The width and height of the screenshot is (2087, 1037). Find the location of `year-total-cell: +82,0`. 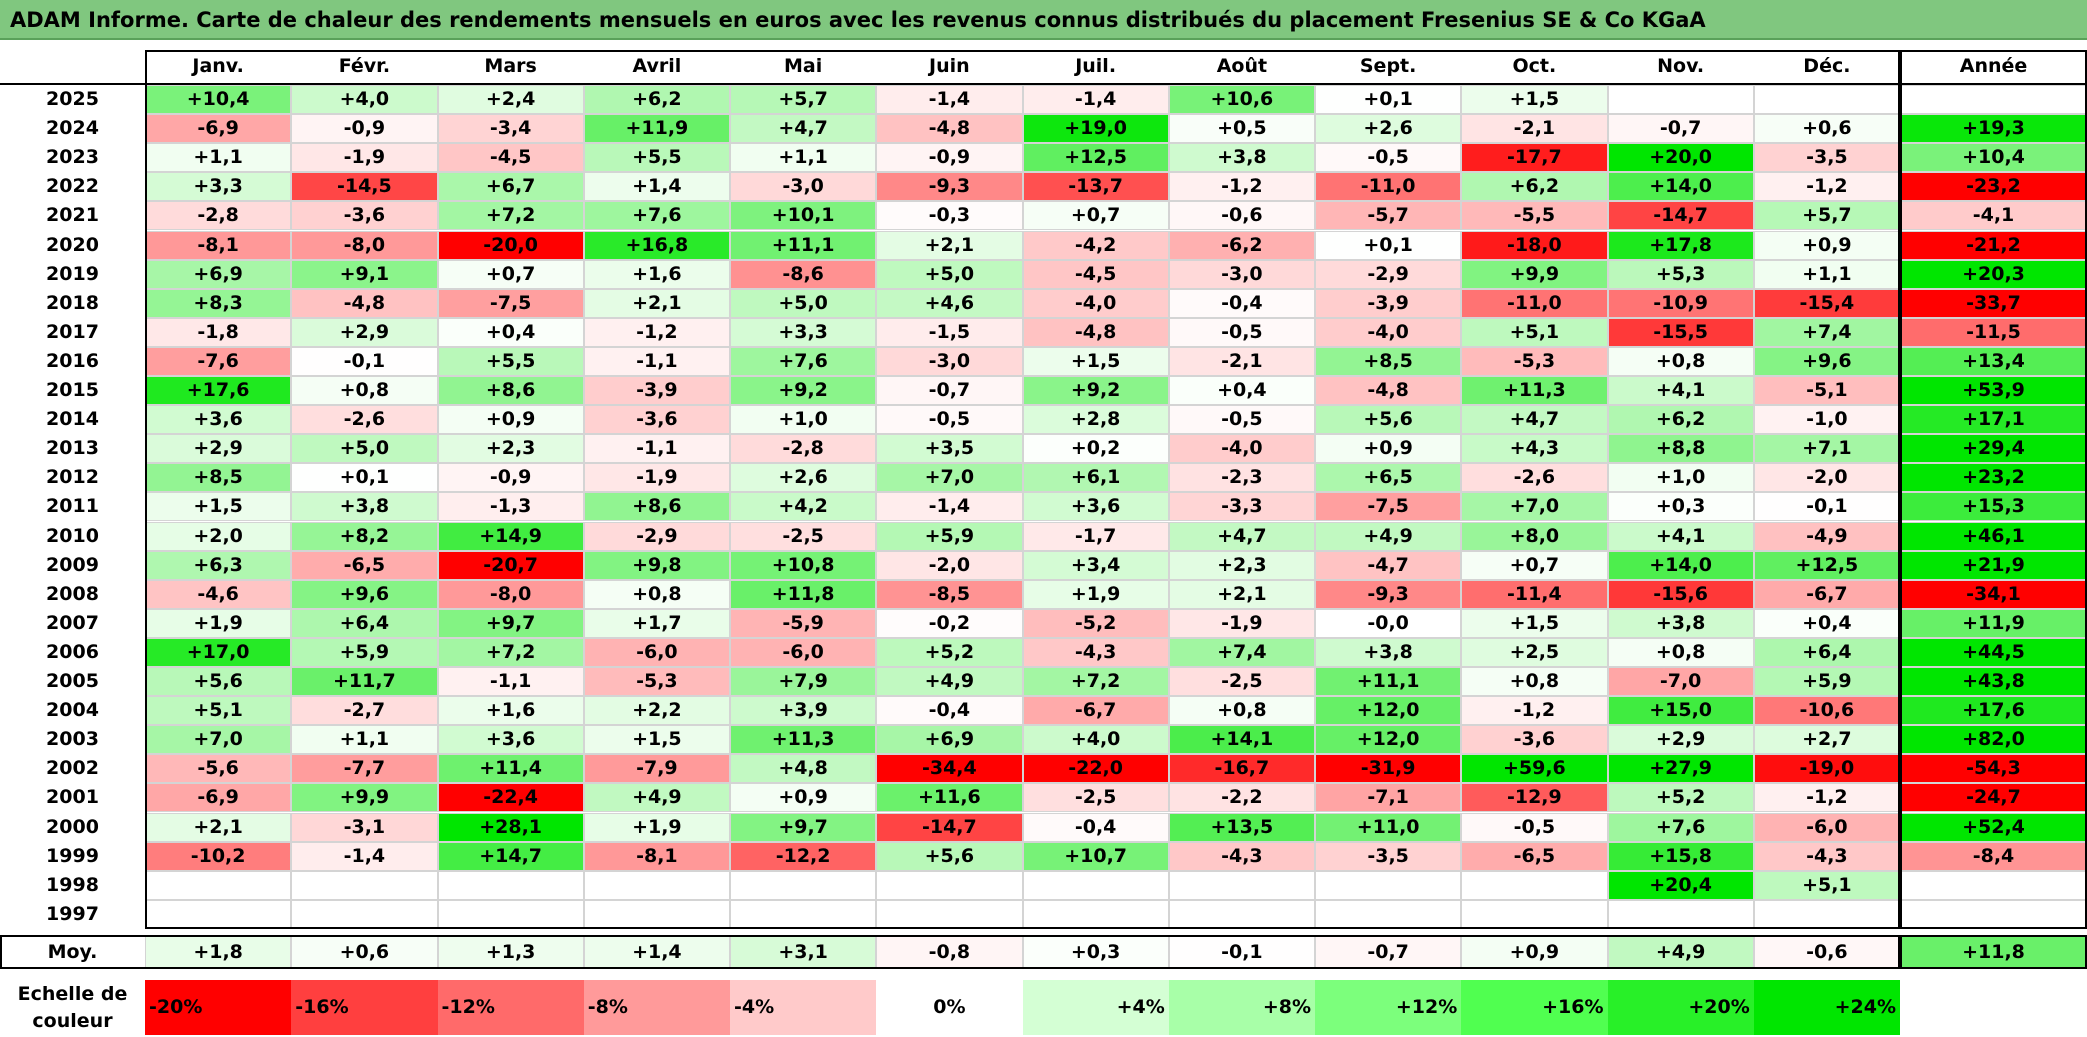

year-total-cell: +82,0 is located at coordinates (1993, 740).